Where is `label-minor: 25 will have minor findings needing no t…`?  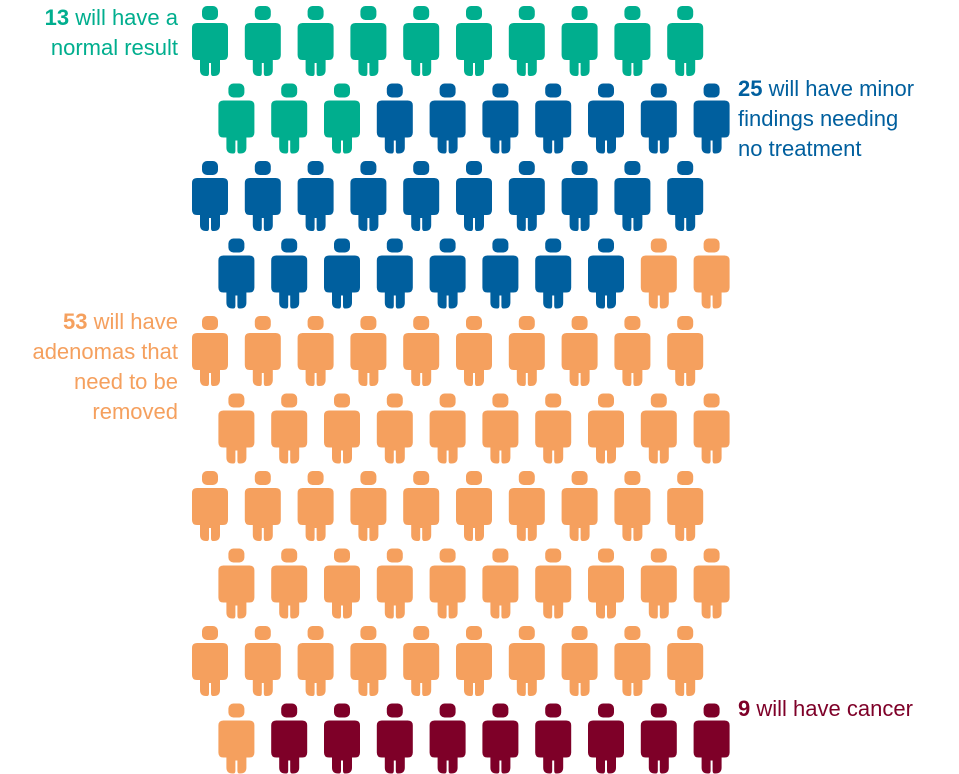
label-minor: 25 will have minor findings needing no t… is located at coordinates (826, 119).